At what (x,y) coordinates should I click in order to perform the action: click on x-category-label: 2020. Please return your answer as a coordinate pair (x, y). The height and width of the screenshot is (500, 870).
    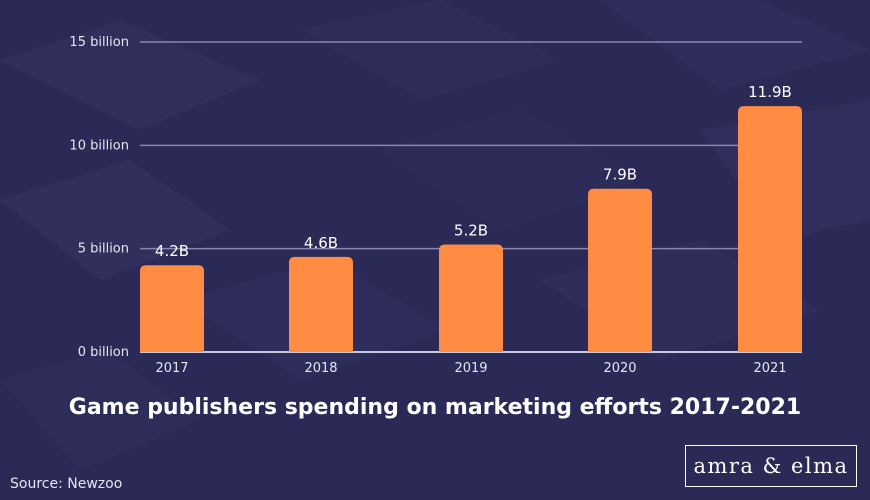
    Looking at the image, I should click on (619, 368).